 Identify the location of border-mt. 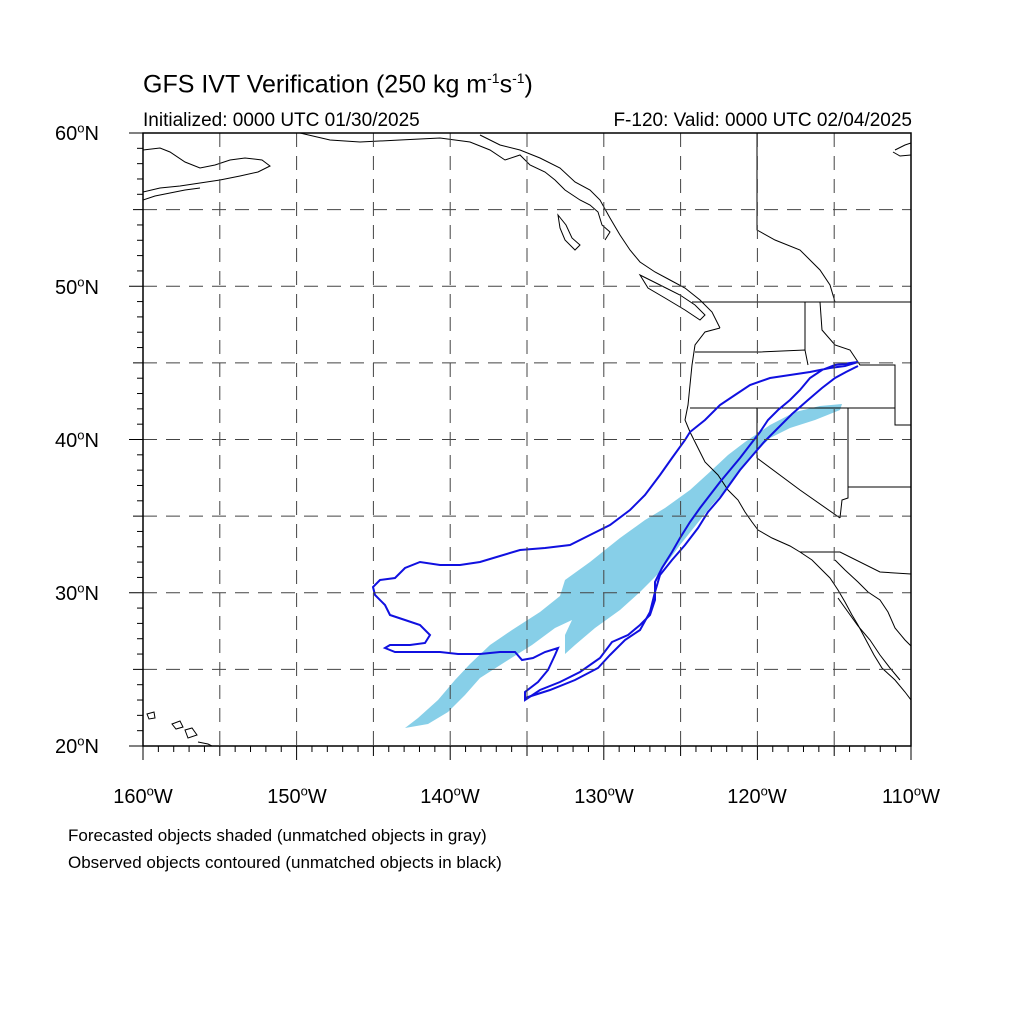
(796, 218).